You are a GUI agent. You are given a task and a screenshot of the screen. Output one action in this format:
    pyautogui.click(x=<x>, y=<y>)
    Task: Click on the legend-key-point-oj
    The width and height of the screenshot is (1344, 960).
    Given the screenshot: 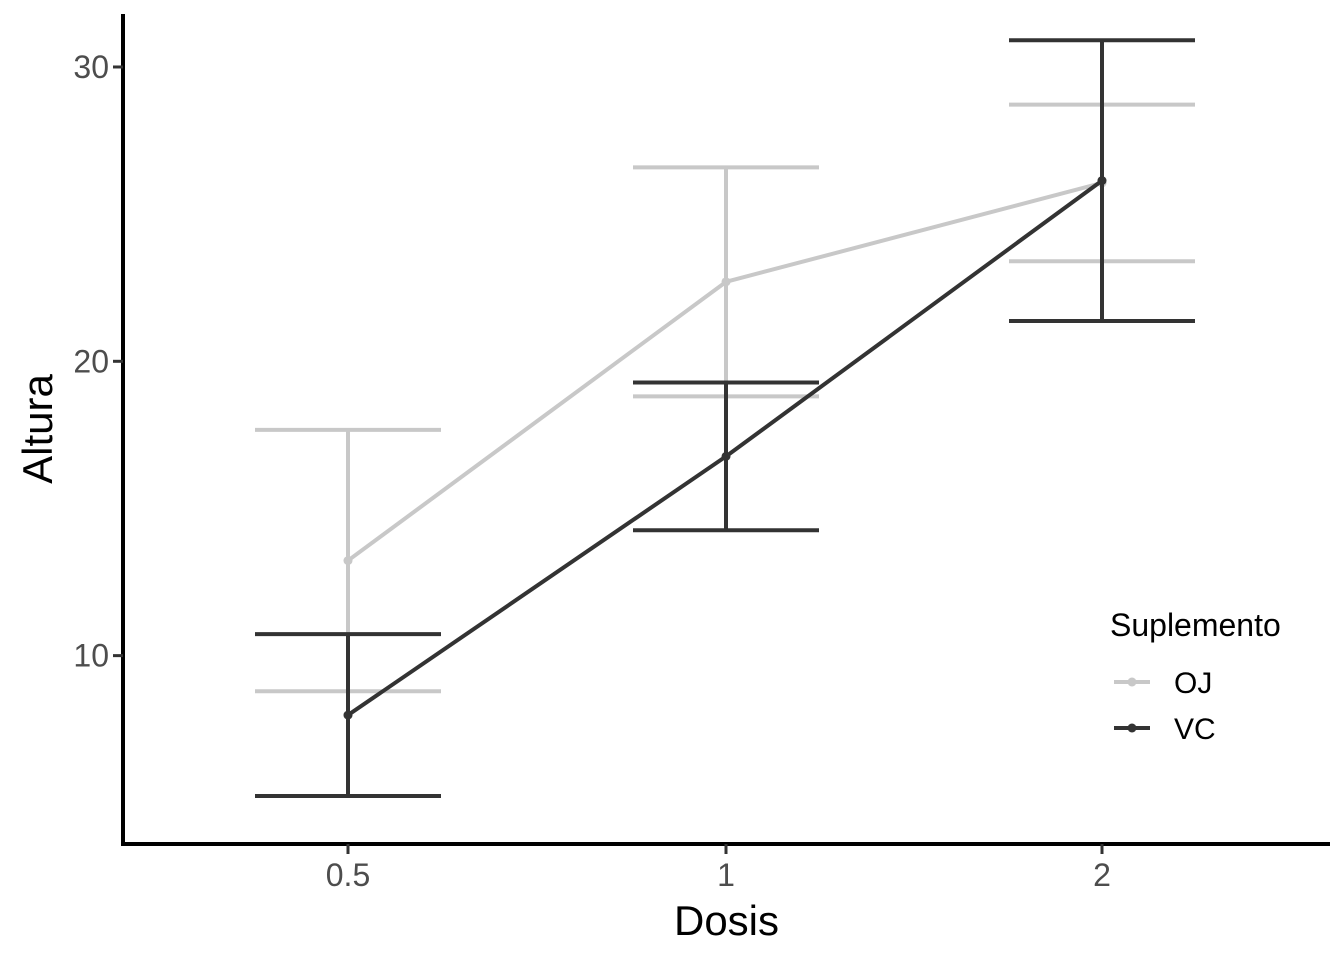 What is the action you would take?
    pyautogui.click(x=1132, y=682)
    